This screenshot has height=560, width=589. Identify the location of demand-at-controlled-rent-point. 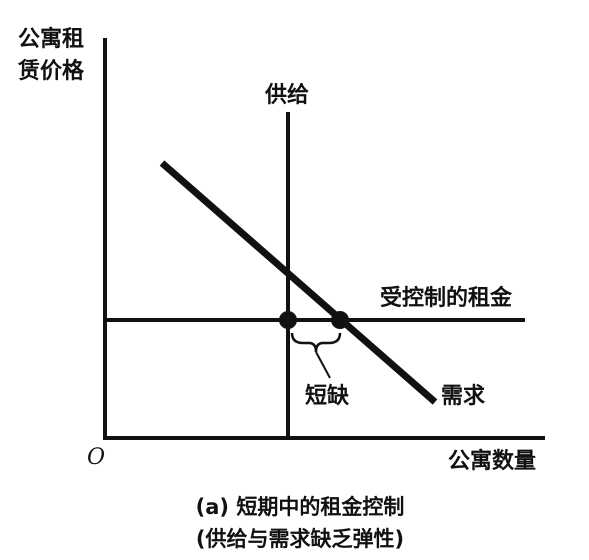
(340, 320).